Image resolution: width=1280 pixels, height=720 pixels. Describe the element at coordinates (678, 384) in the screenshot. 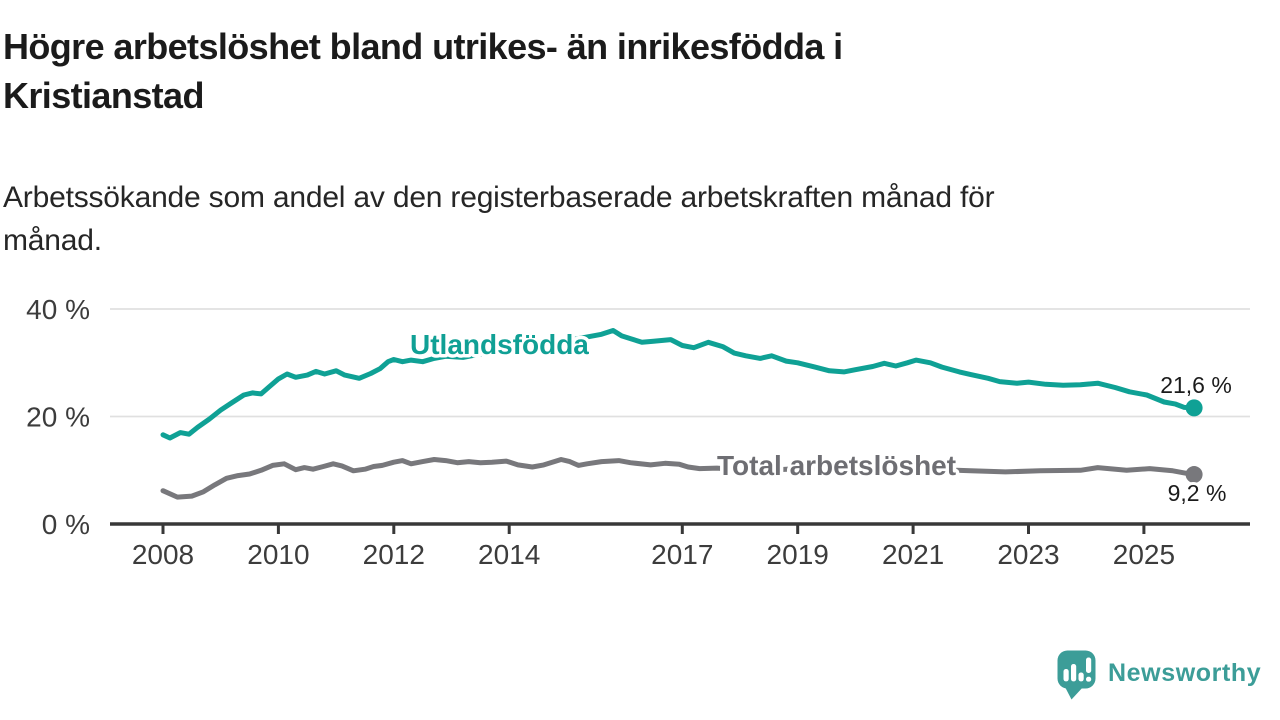

I see `series-line-utlandsfodda` at that location.